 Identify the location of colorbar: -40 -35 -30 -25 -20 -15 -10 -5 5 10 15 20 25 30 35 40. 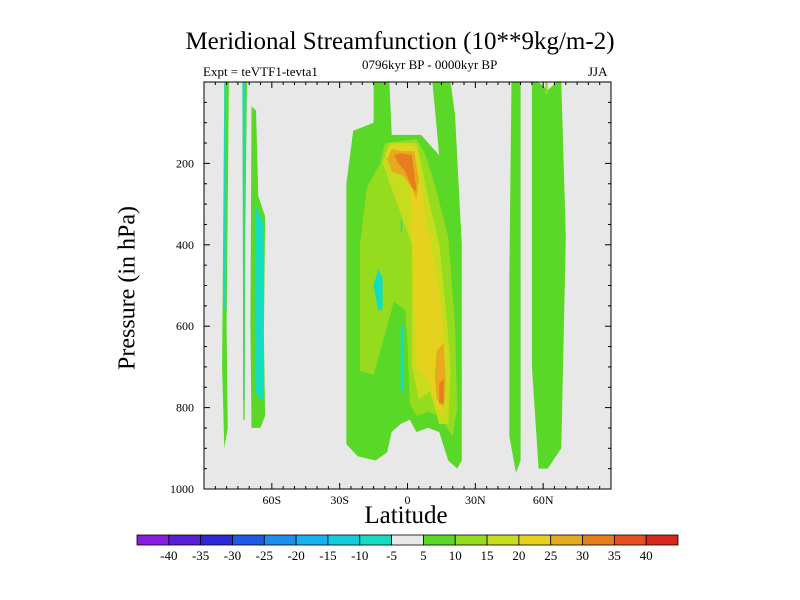
(407, 548).